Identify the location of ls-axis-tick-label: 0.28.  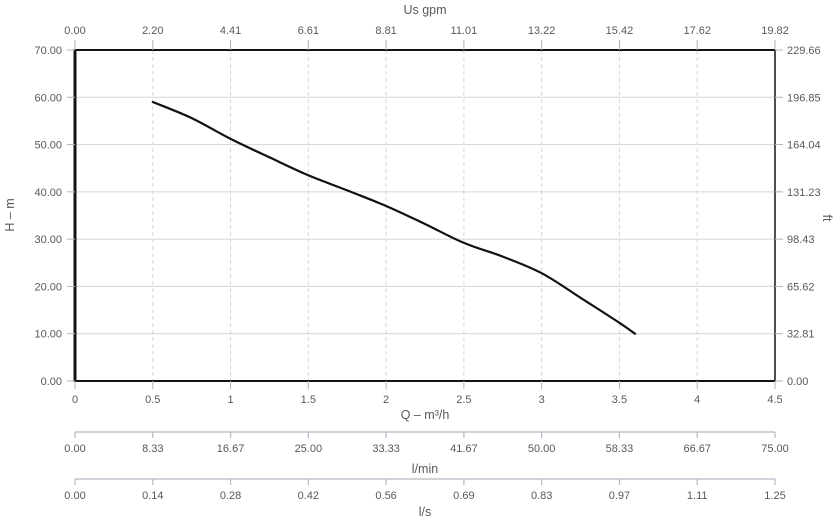
(230, 496).